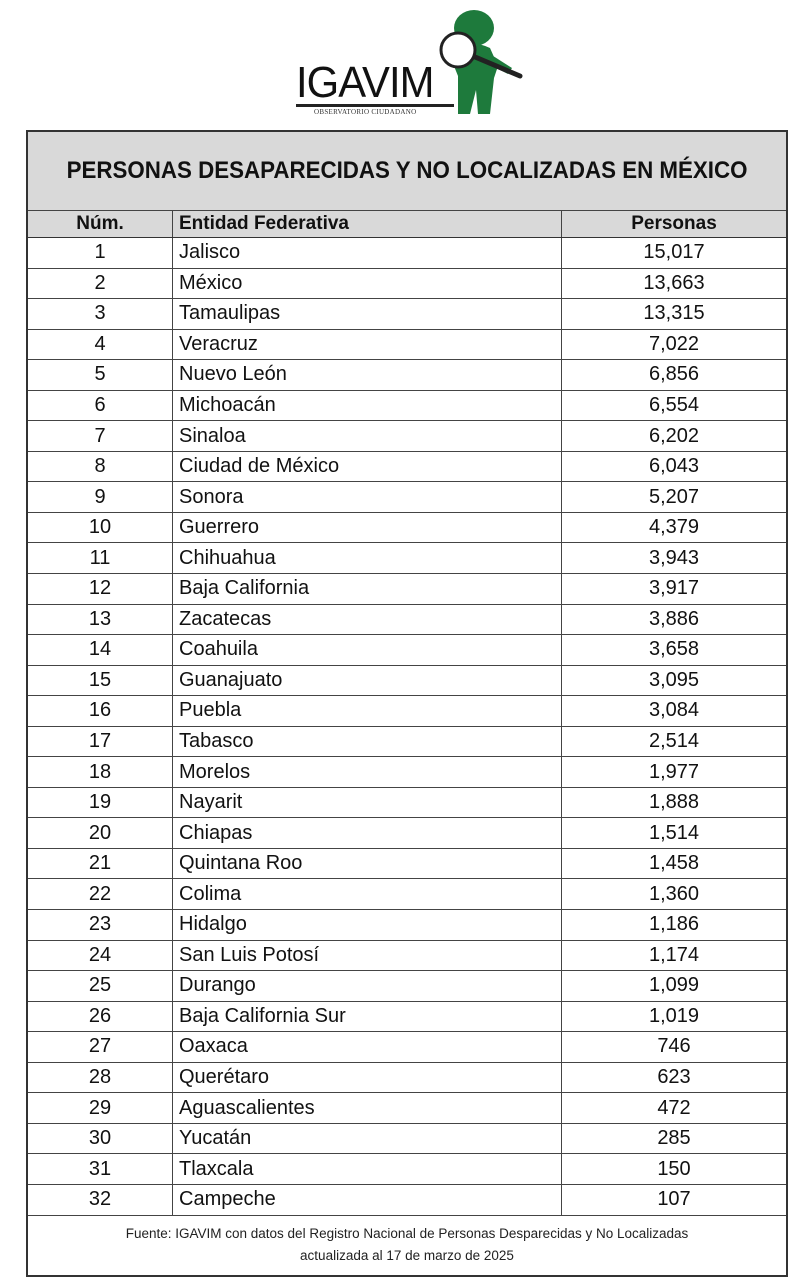  Describe the element at coordinates (367, 1047) in the screenshot. I see `cell-entity: Oaxaca` at that location.